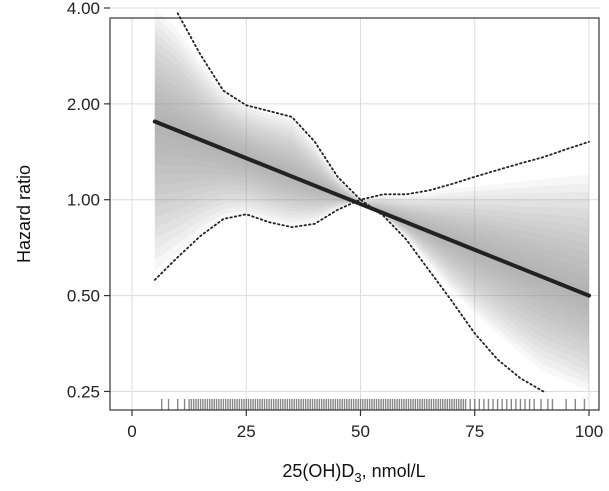 Image resolution: width=609 pixels, height=491 pixels. I want to click on y-axis-ticks: 0.25 0.50 1.00 2.00 4.00, so click(88, 200).